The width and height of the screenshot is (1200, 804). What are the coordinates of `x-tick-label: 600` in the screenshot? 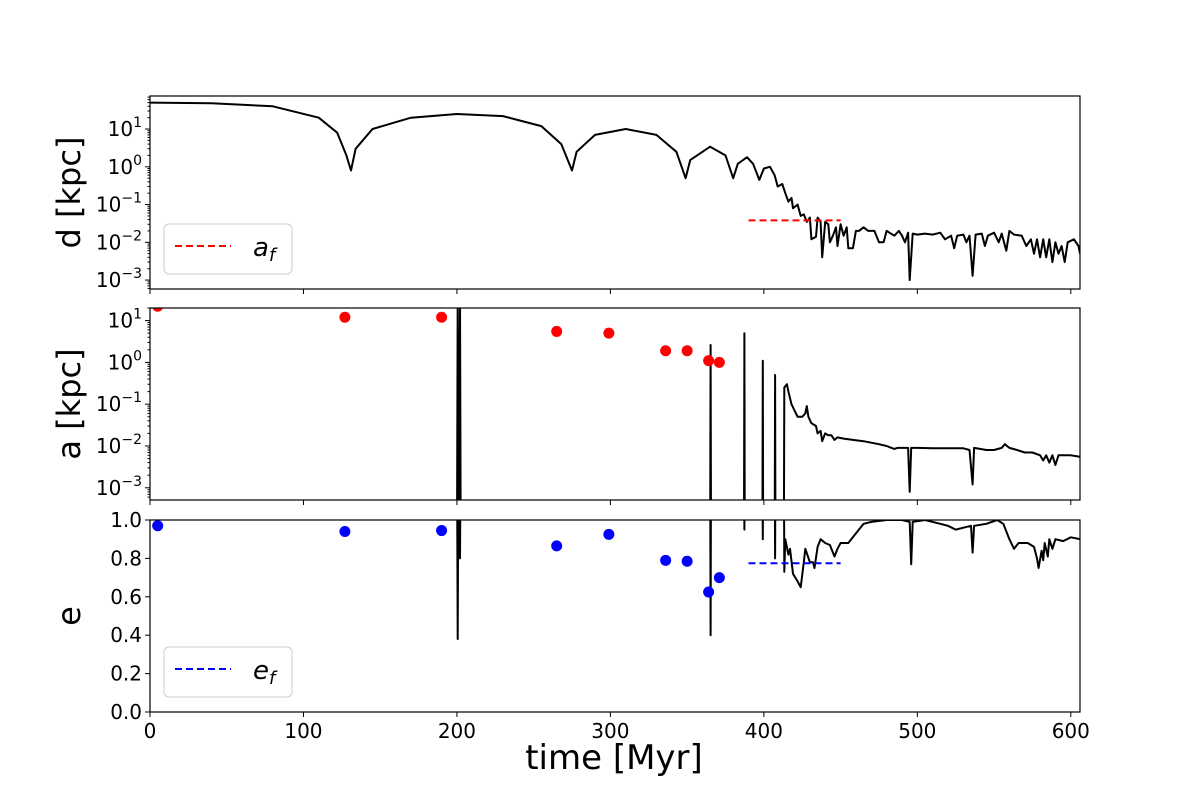 It's located at (1071, 731).